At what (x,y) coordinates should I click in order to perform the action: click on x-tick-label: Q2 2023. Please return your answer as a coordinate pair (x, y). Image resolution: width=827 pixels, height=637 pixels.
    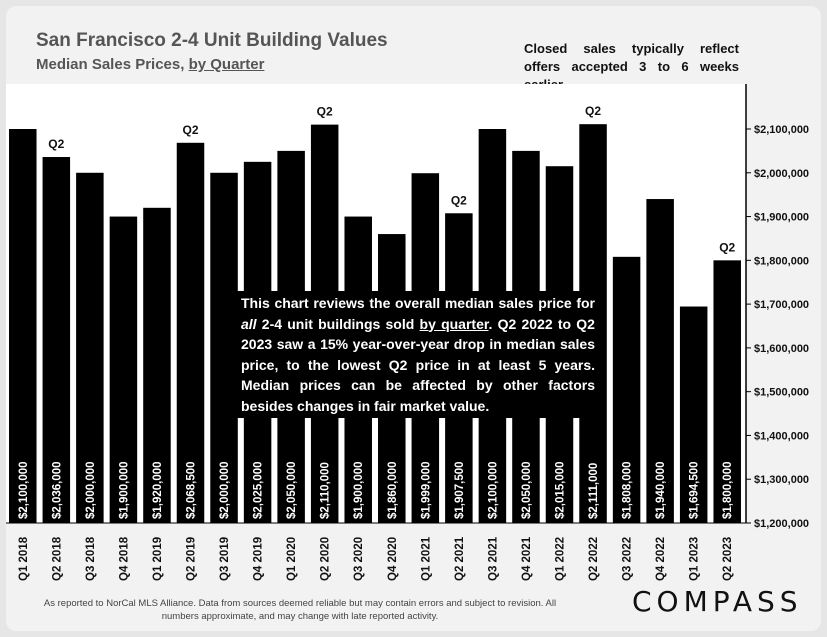
    Looking at the image, I should click on (728, 559).